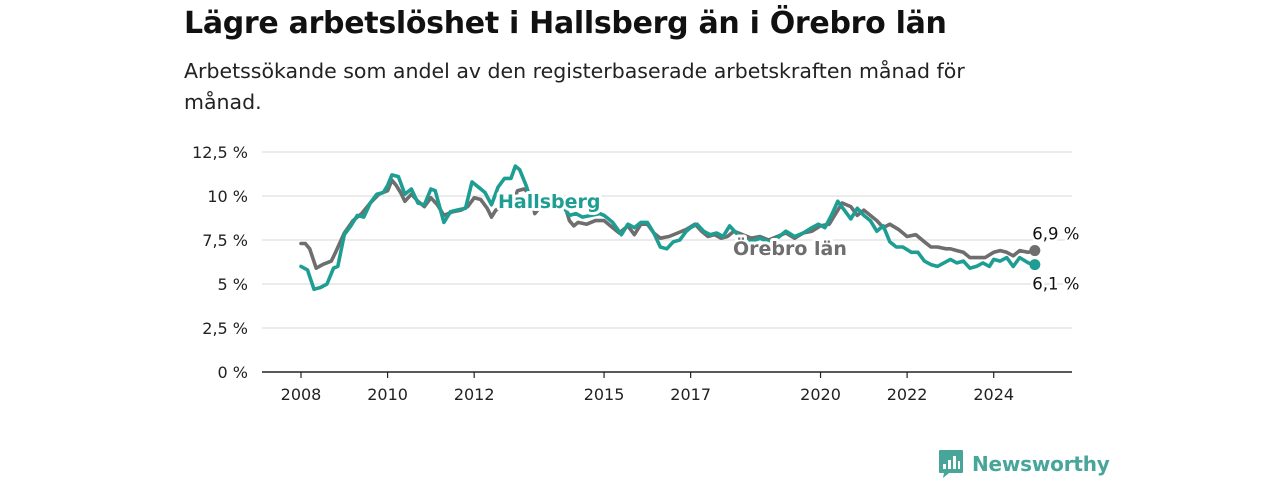 This screenshot has width=1280, height=480. What do you see at coordinates (1035, 265) in the screenshot?
I see `series-end-point-hallsberg` at bounding box center [1035, 265].